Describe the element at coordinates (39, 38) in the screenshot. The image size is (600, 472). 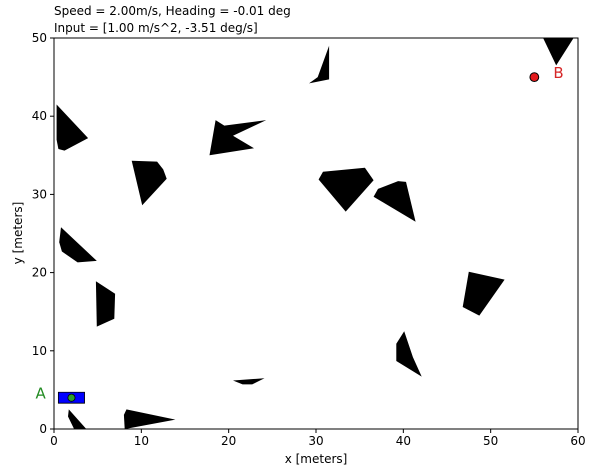
I see `y-tick-label: 50` at that location.